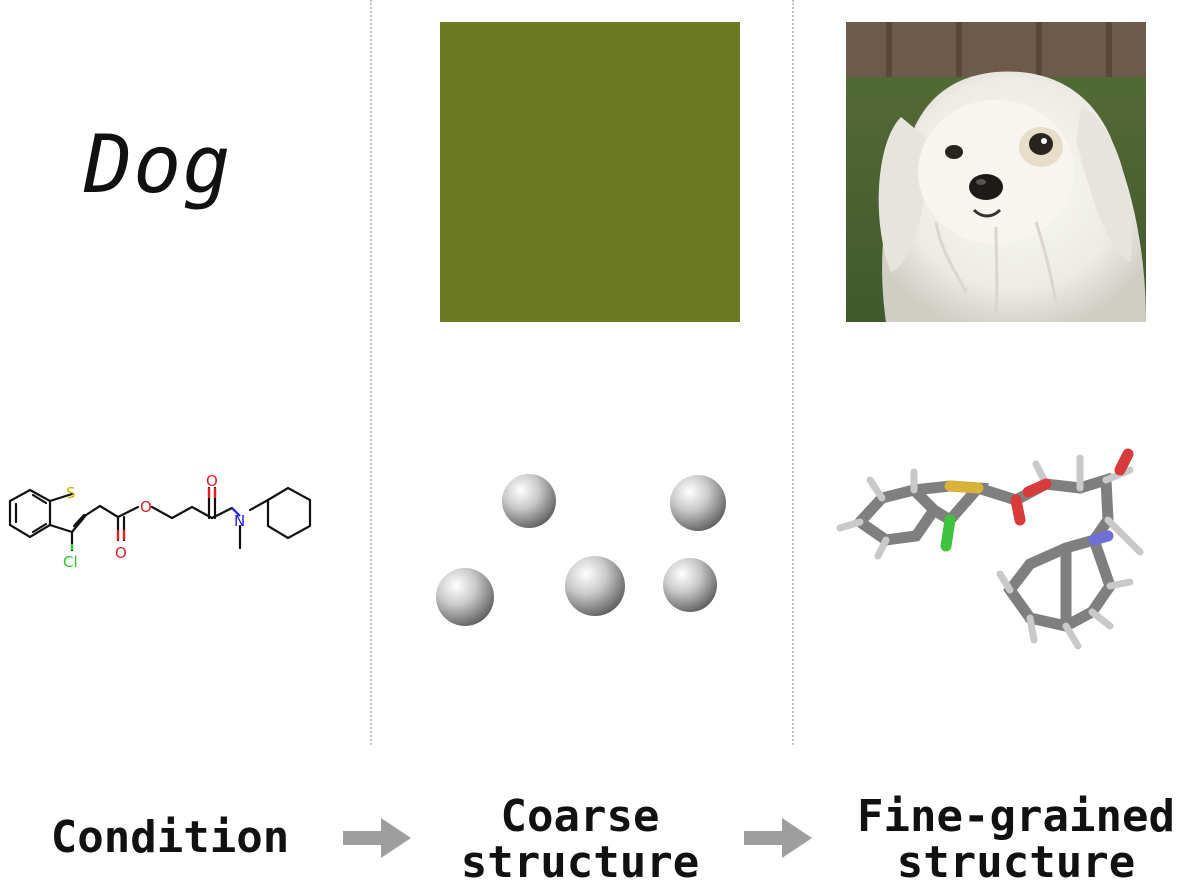 This screenshot has height=888, width=1200. I want to click on sulfur-atom-label: S, so click(71, 493).